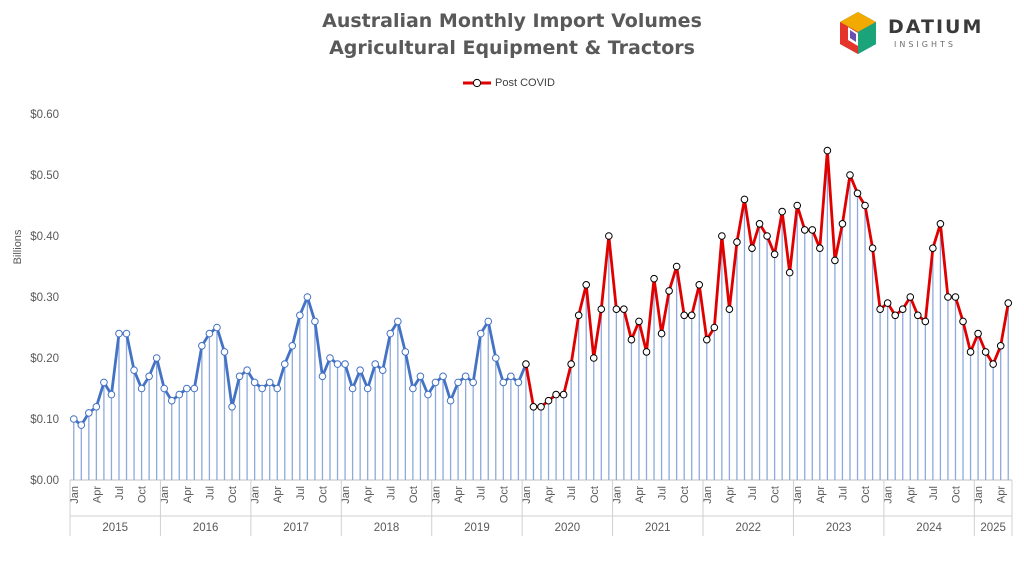 This screenshot has height=568, width=1024. I want to click on x-tick-label-year: 2017, so click(296, 528).